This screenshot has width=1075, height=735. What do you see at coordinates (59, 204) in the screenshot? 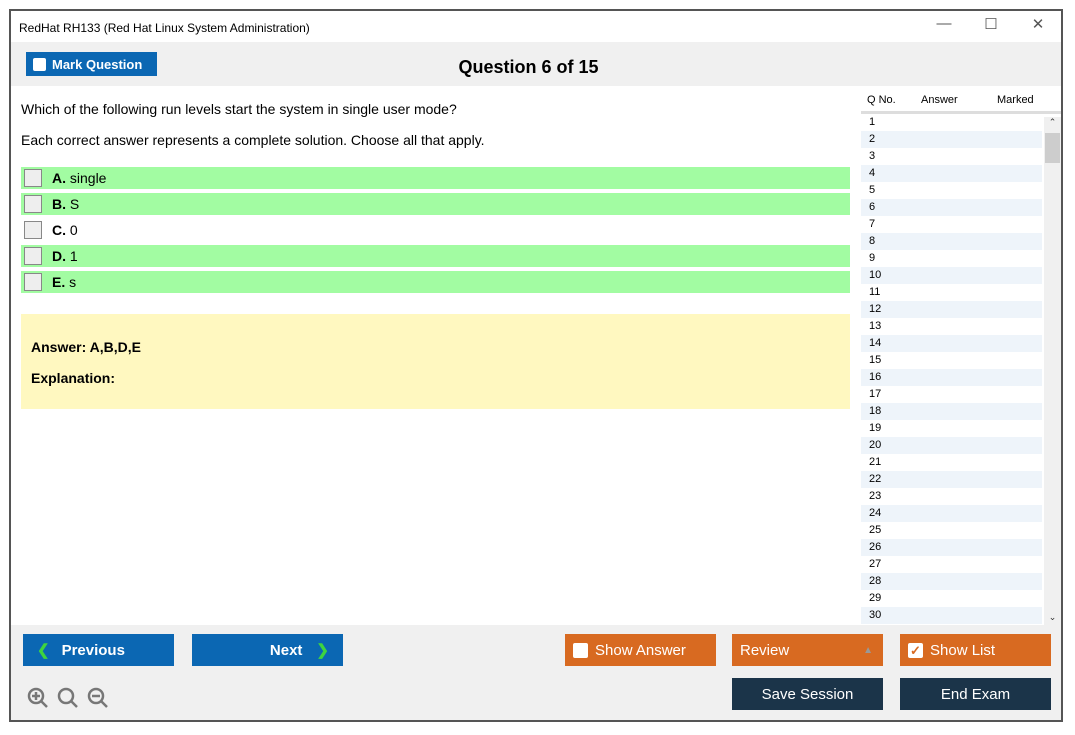
I see `option-letter: B.` at bounding box center [59, 204].